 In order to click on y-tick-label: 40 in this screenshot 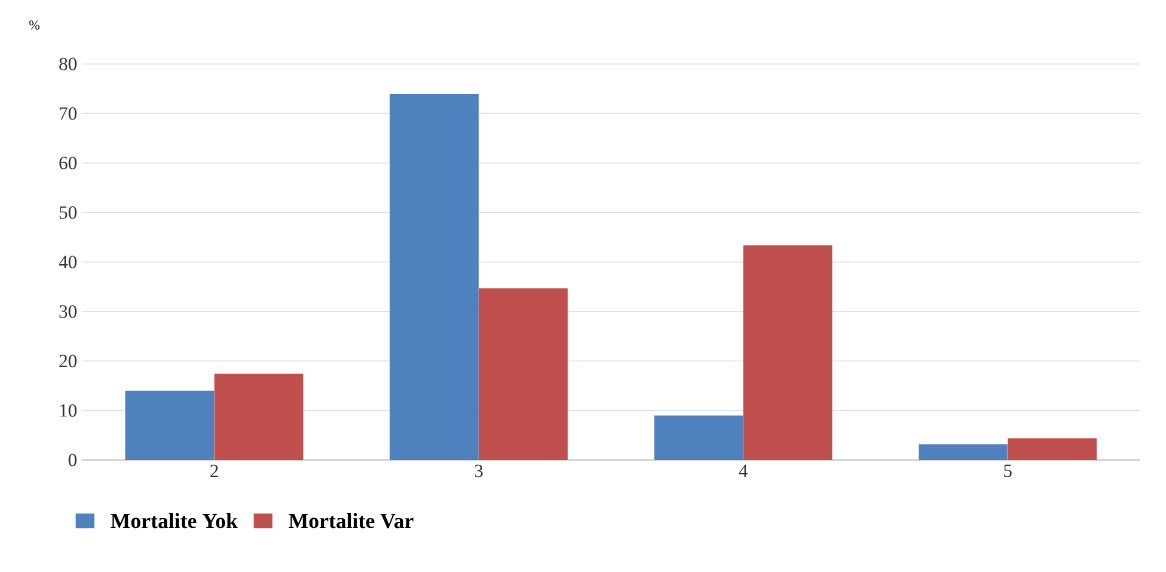, I will do `click(67, 262)`.